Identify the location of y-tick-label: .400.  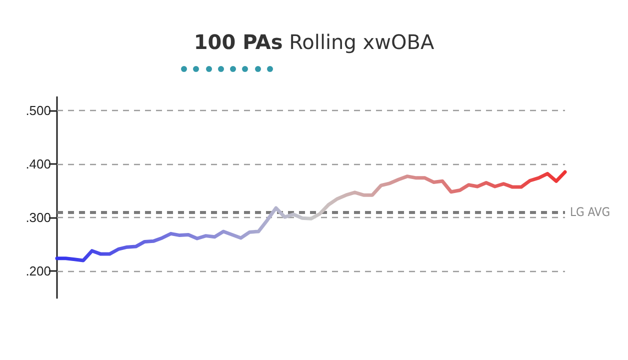
(38, 164).